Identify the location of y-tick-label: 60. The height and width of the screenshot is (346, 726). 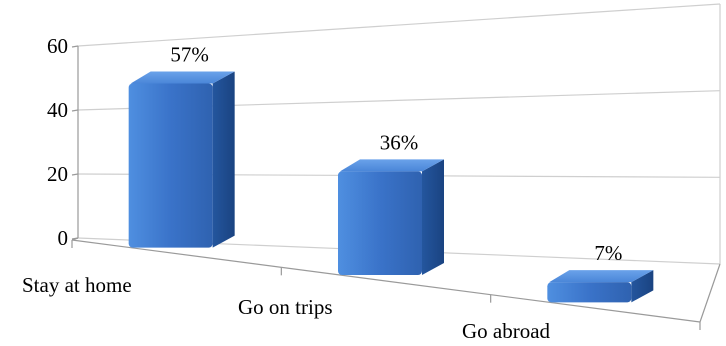
(57, 46).